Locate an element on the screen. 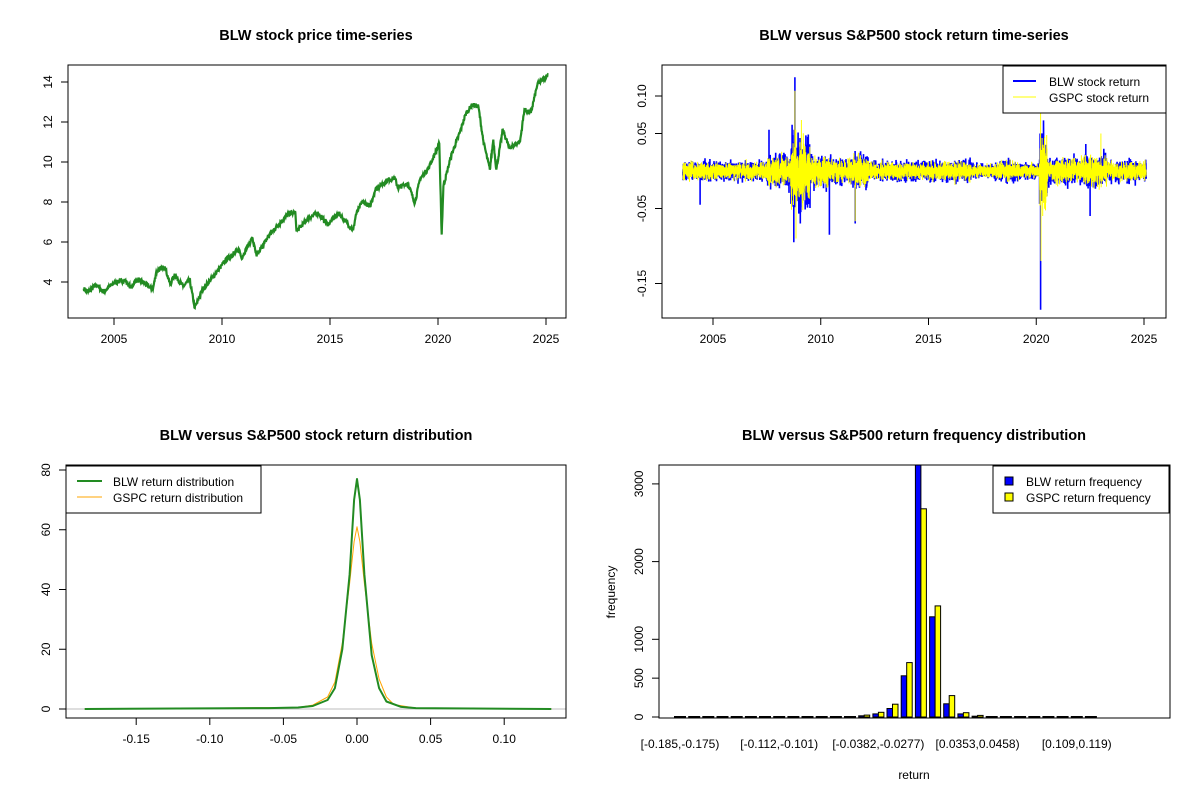 The height and width of the screenshot is (805, 1200). x-tick-label: [0.0353,0.0458) is located at coordinates (978, 744).